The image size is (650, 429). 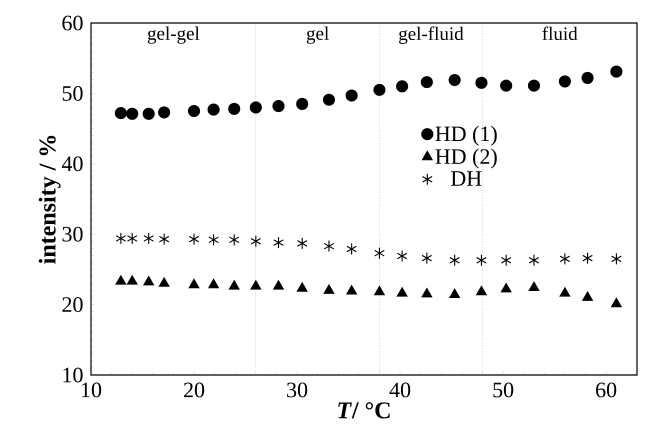 I want to click on x-tick-label: 30, so click(x=297, y=390).